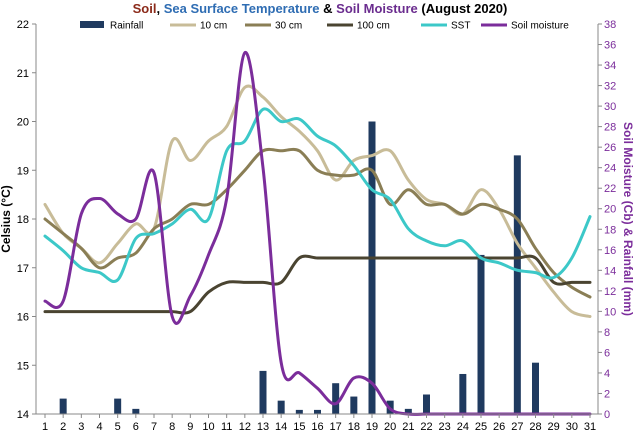 The height and width of the screenshot is (435, 633). I want to click on legend-swatch-rainfall, so click(92, 24).